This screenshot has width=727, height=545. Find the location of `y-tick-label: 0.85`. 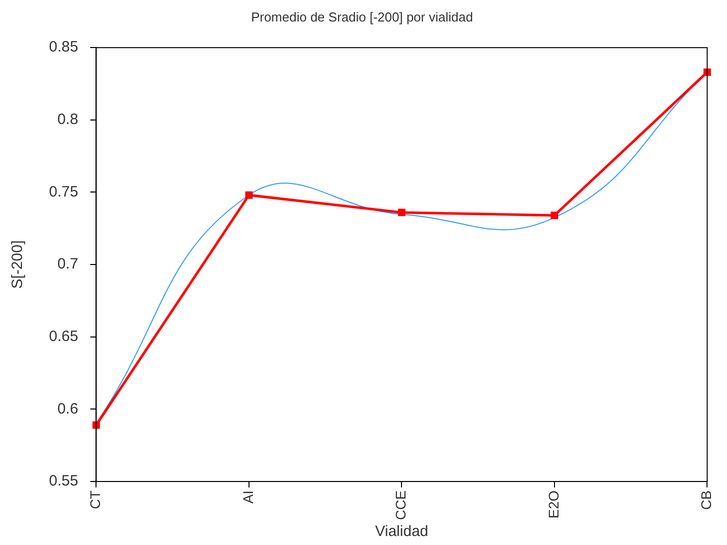

y-tick-label: 0.85 is located at coordinates (63, 47).